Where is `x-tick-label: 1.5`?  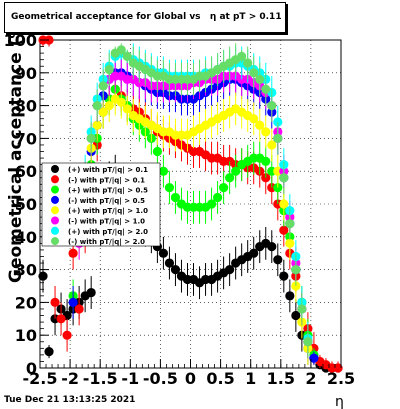
x-tick-label: 1.5 is located at coordinates (281, 378).